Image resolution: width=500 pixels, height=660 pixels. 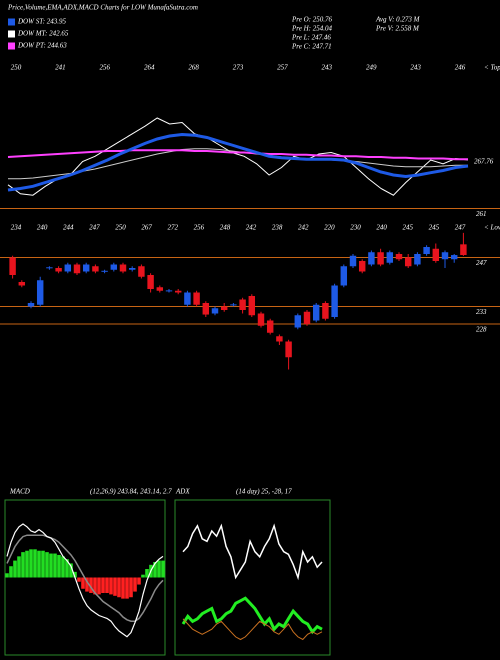 I want to click on level-label: 247, so click(x=481, y=263).